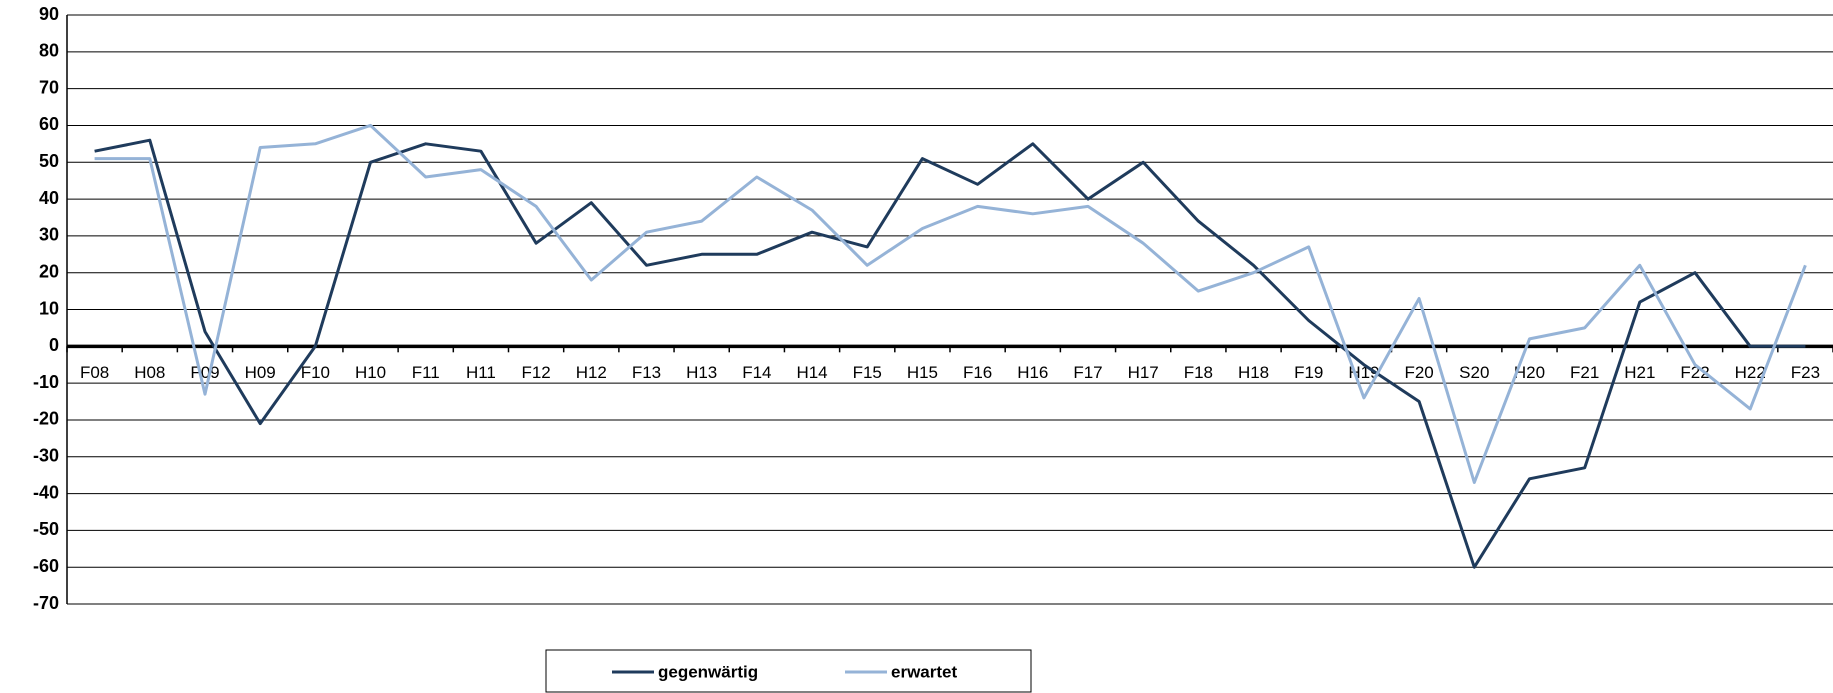 The width and height of the screenshot is (1833, 693). What do you see at coordinates (1418, 372) in the screenshot?
I see `x-tick-label: F20` at bounding box center [1418, 372].